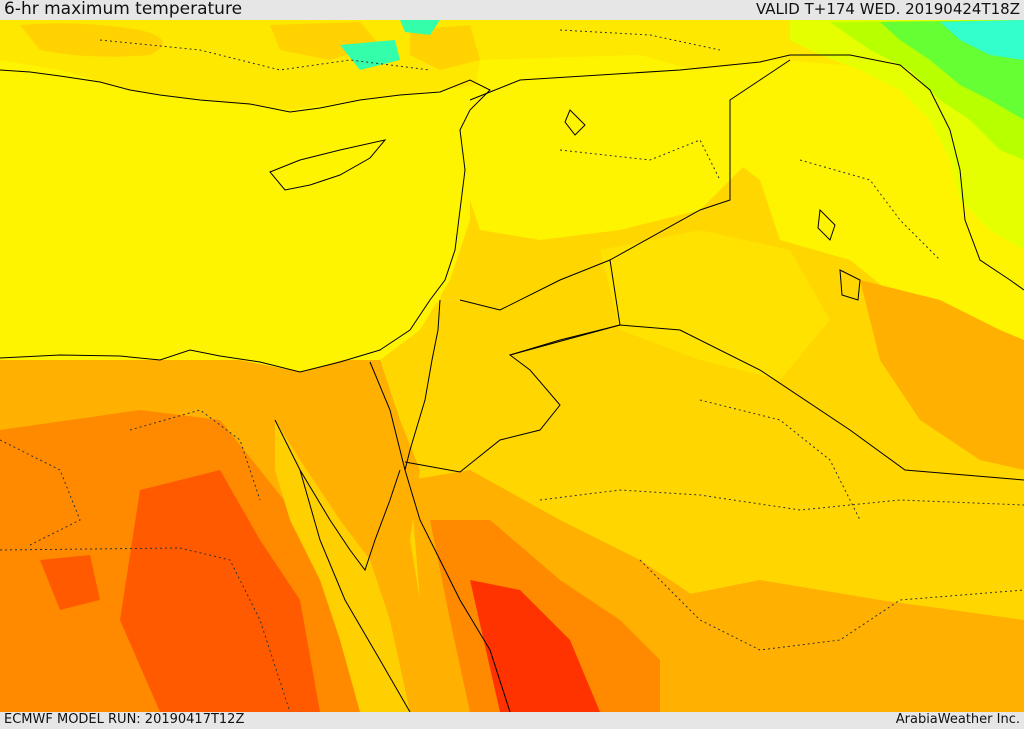 The height and width of the screenshot is (729, 1024). I want to click on egypt-red-sea-coast, so click(355, 590).